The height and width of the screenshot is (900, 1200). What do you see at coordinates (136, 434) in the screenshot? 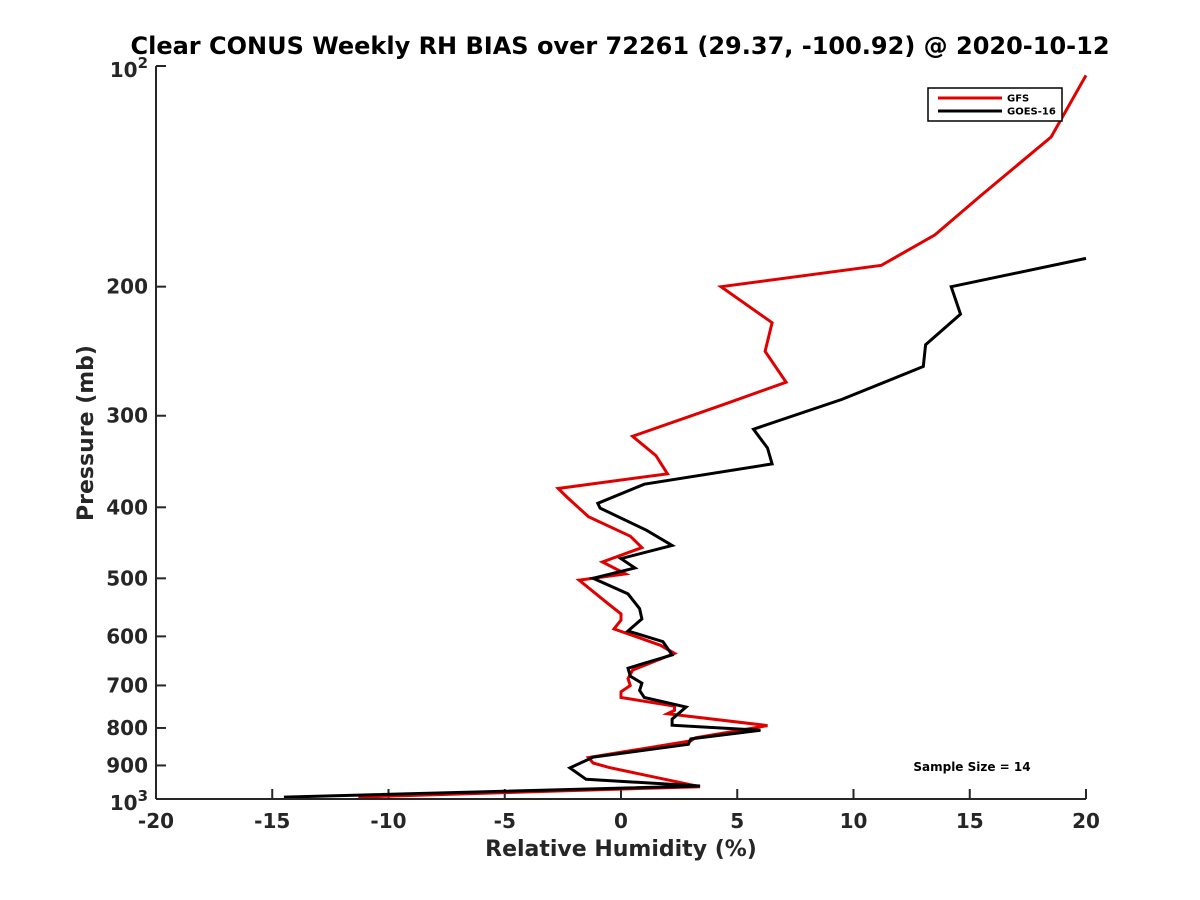
I see `y-axis-ticks: 10² 200 300 400 500 600 700 800 900 10³` at bounding box center [136, 434].